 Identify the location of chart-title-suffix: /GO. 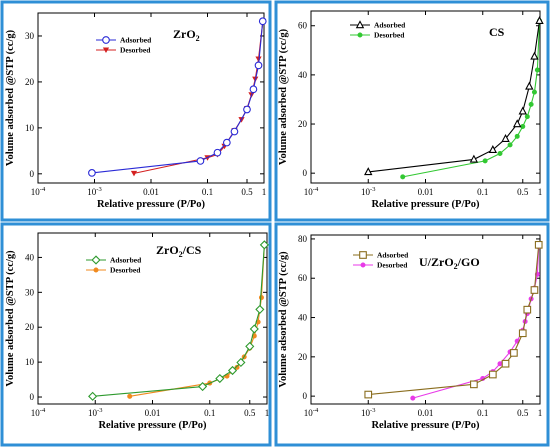
(468, 262).